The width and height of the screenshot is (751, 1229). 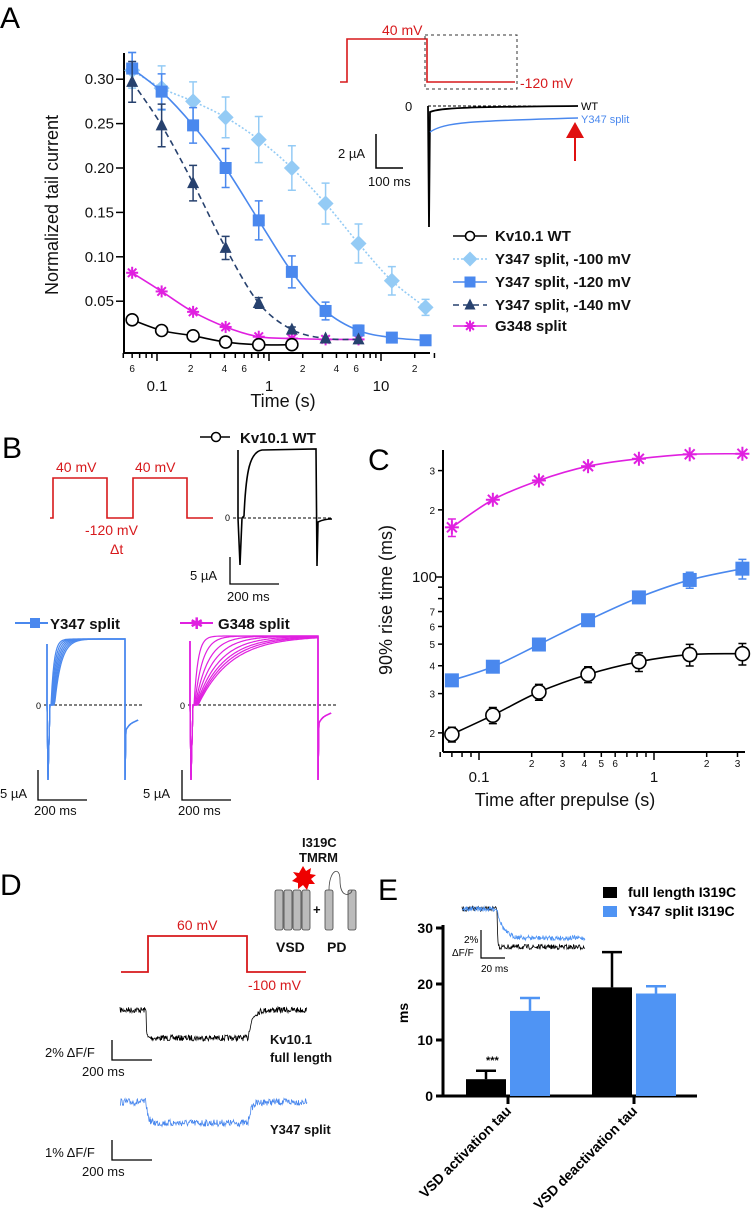 What do you see at coordinates (340, 900) in the screenshot?
I see `pd-helices-icon` at bounding box center [340, 900].